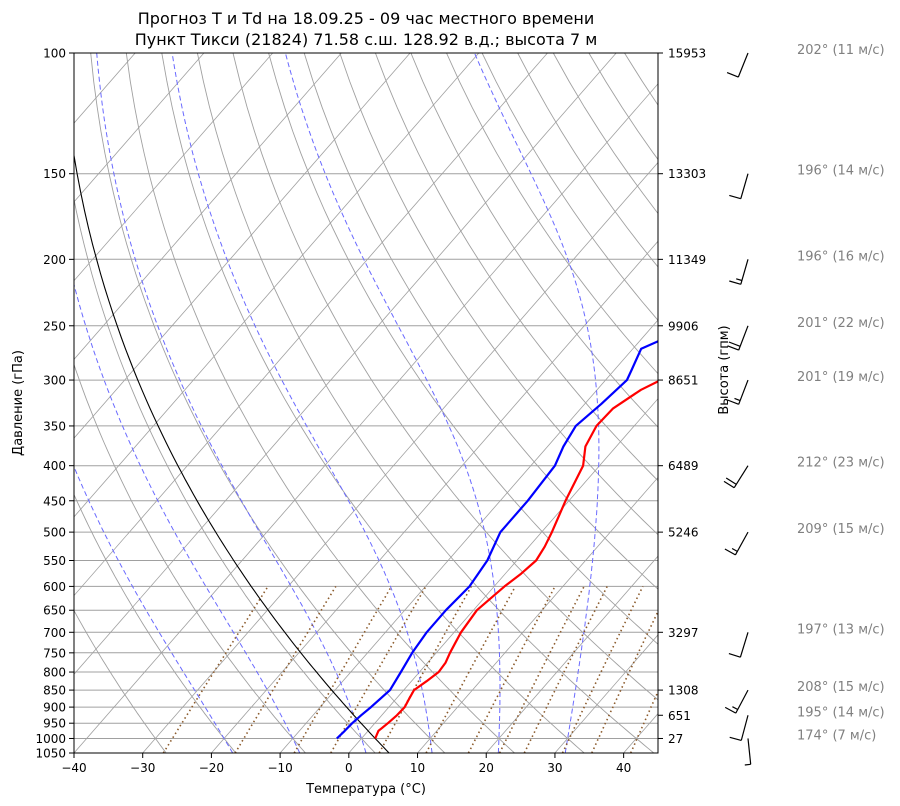 Image resolution: width=900 pixels, height=806 pixels. What do you see at coordinates (54, 174) in the screenshot?
I see `pressure-tick-label: 150` at bounding box center [54, 174].